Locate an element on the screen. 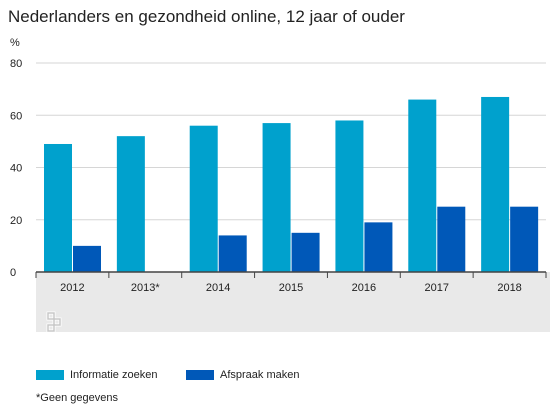 This screenshot has height=420, width=560. x-tick-label-2016: 2016 is located at coordinates (364, 288).